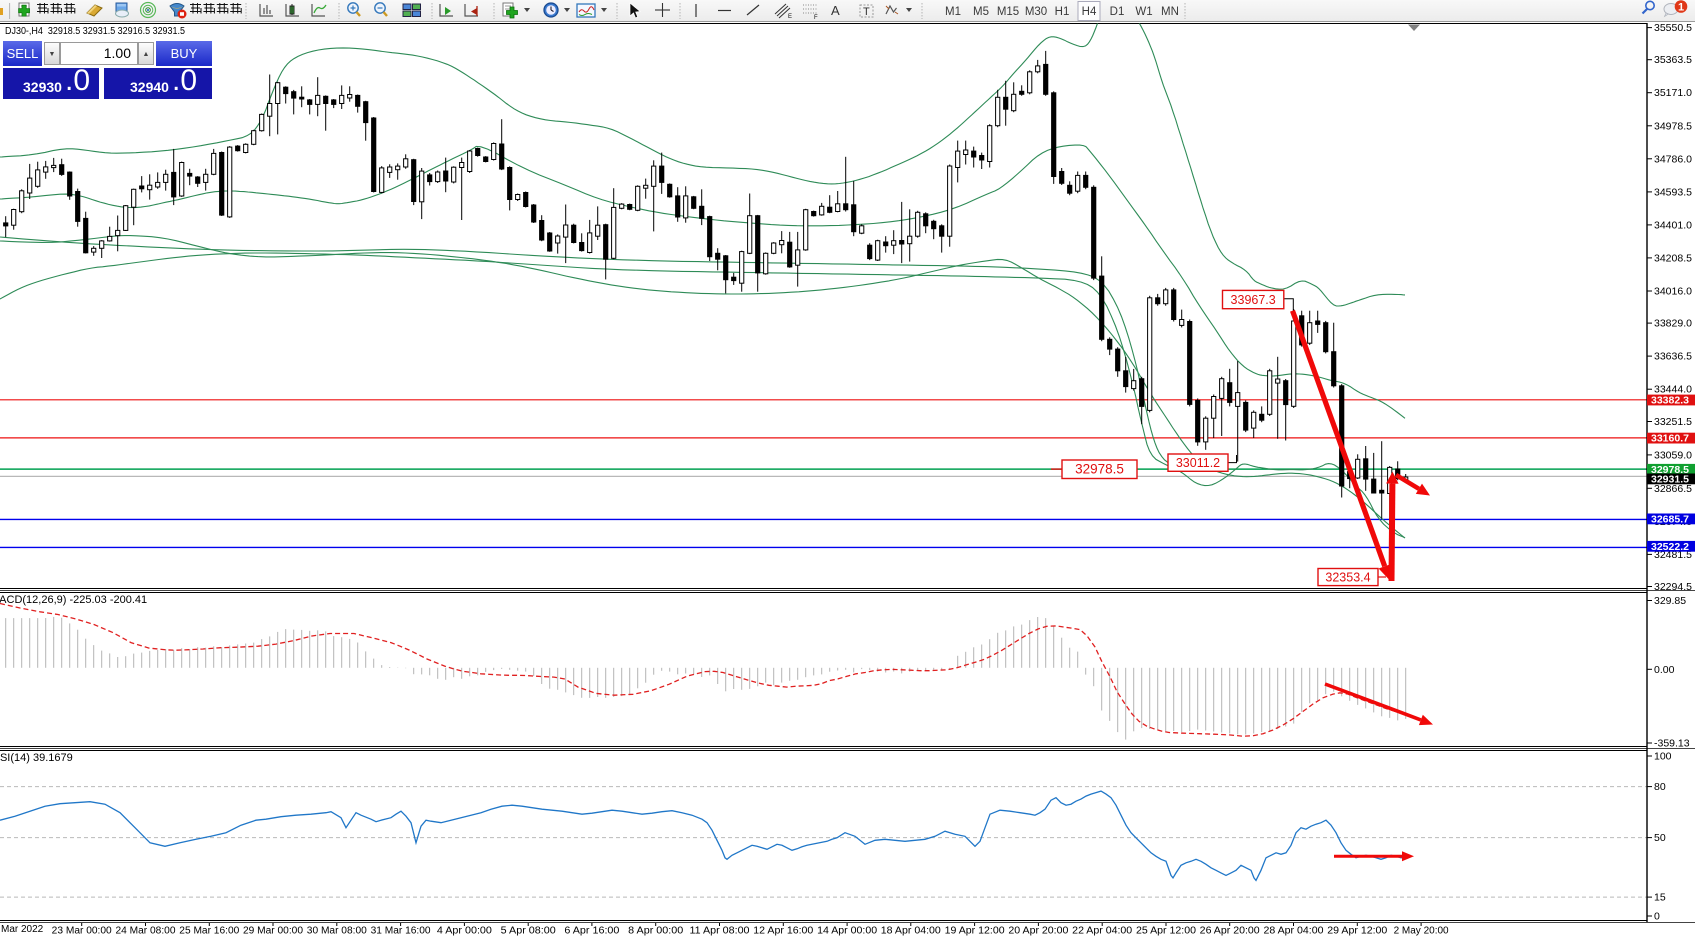 This screenshot has height=937, width=1695. I want to click on svg-text: 4 Apr 00:00, so click(464, 931).